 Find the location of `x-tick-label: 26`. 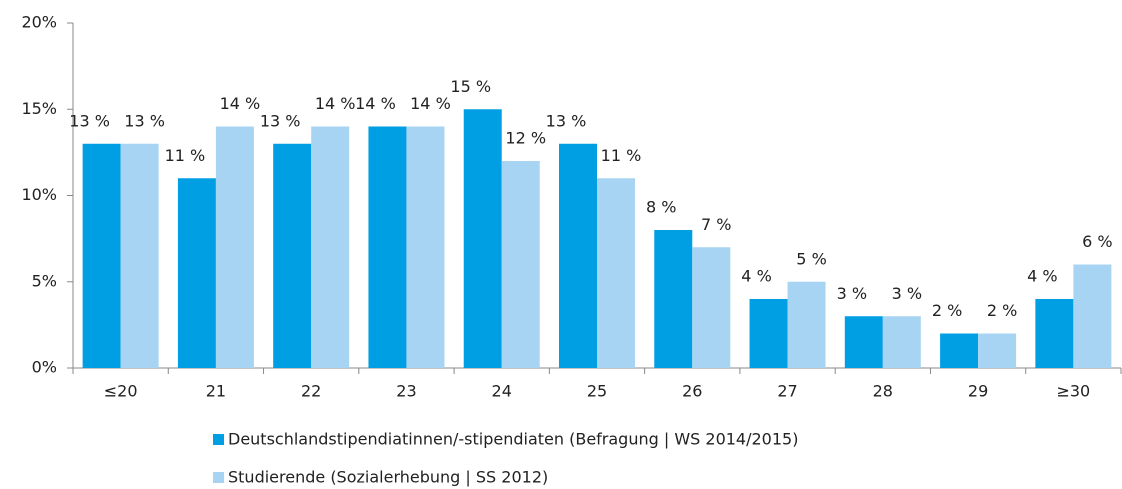

x-tick-label: 26 is located at coordinates (692, 391).